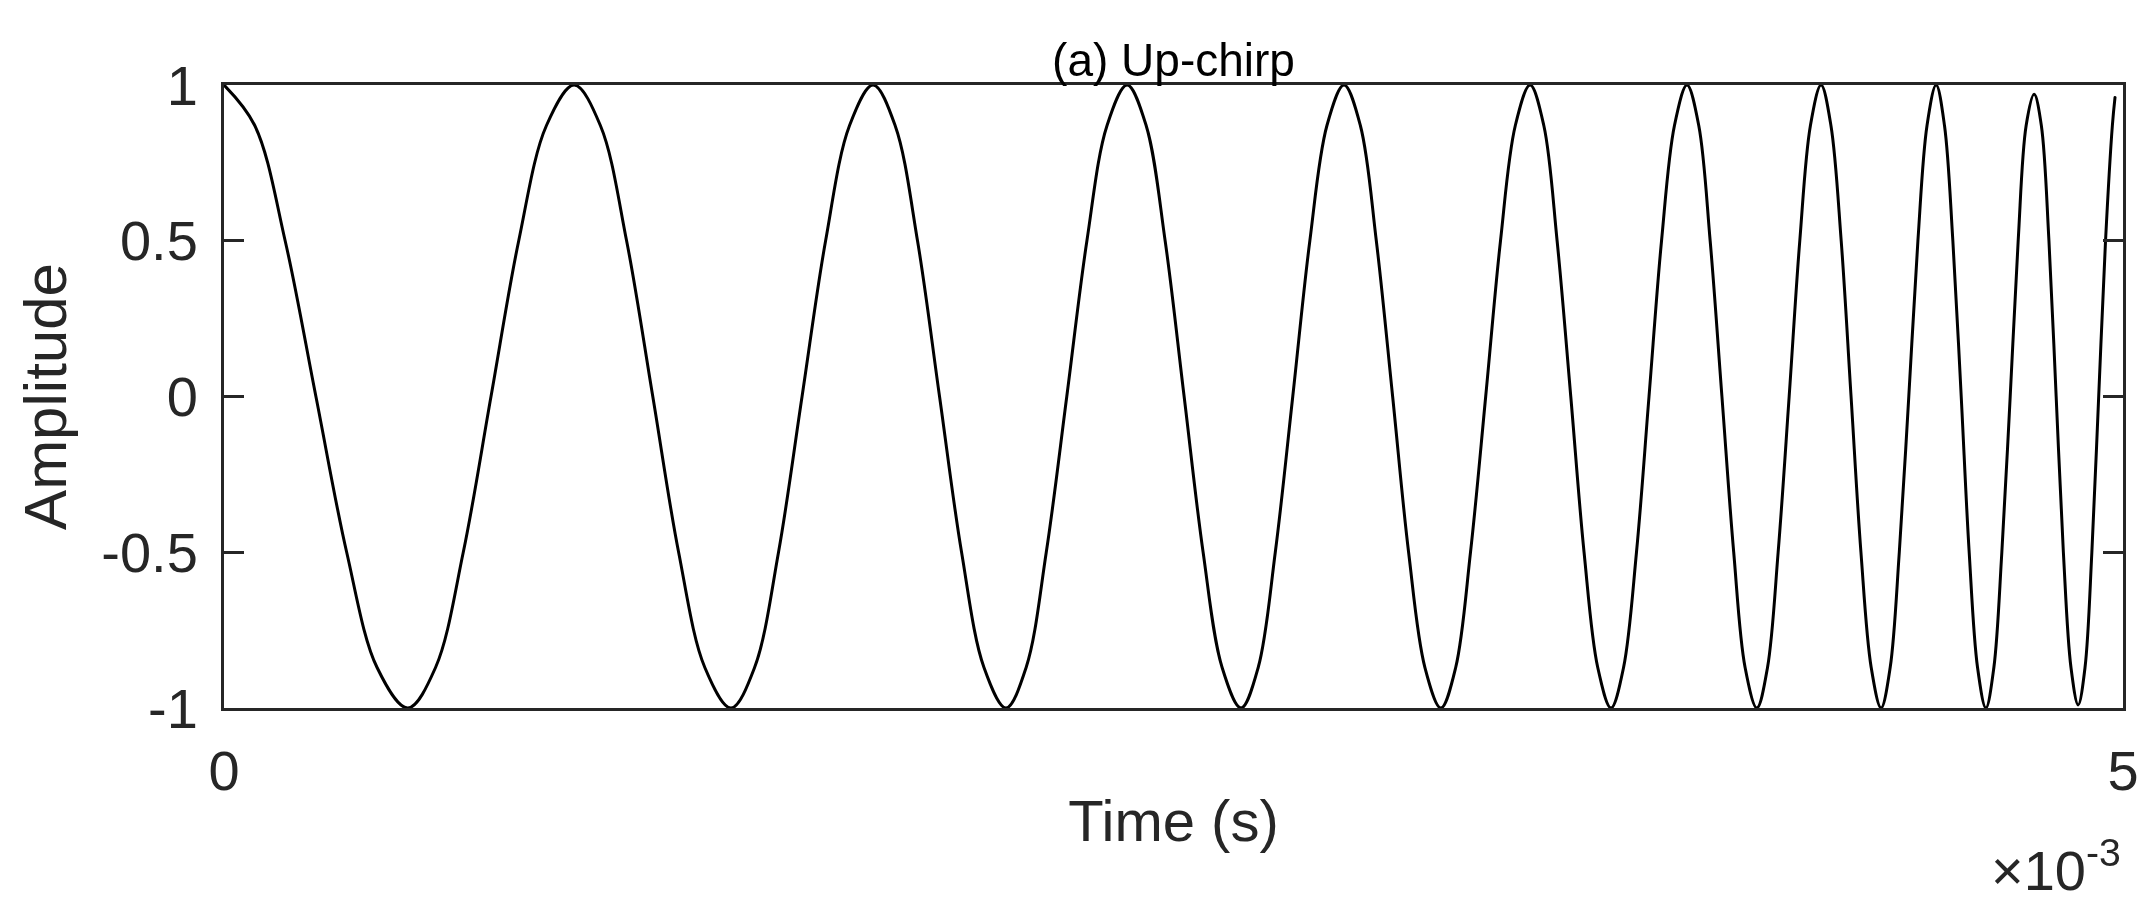 This screenshot has width=2148, height=908. Describe the element at coordinates (173, 708) in the screenshot. I see `y-tick-label: -1` at that location.